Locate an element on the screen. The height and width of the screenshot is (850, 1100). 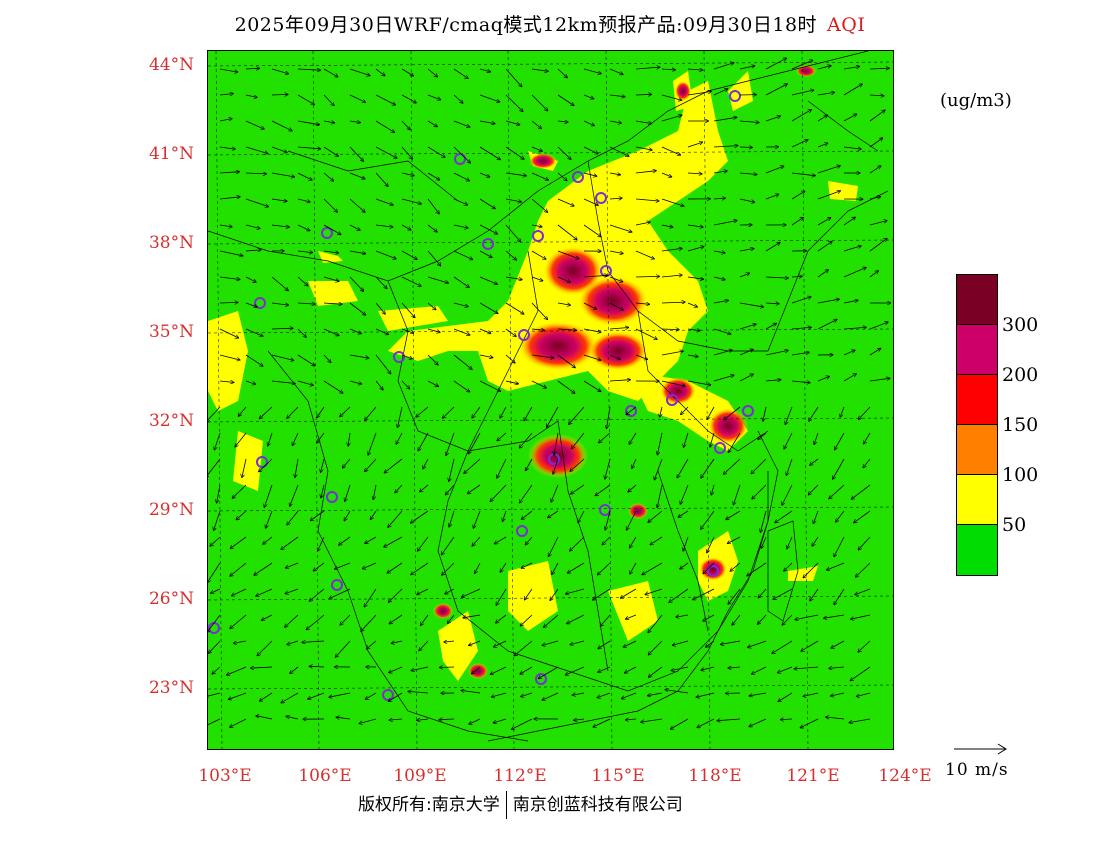
footer-copyright: 版权所有:南京大学 is located at coordinates (429, 805).